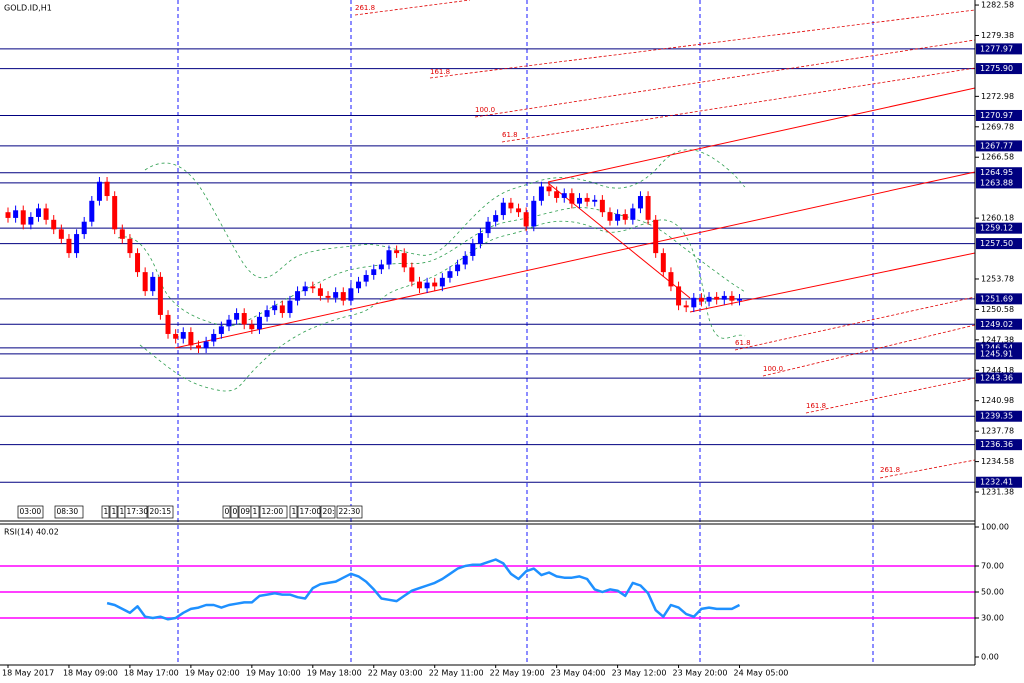 Image resolution: width=1024 pixels, height=683 pixels. I want to click on y-tick-label: 1266.58, so click(997, 157).